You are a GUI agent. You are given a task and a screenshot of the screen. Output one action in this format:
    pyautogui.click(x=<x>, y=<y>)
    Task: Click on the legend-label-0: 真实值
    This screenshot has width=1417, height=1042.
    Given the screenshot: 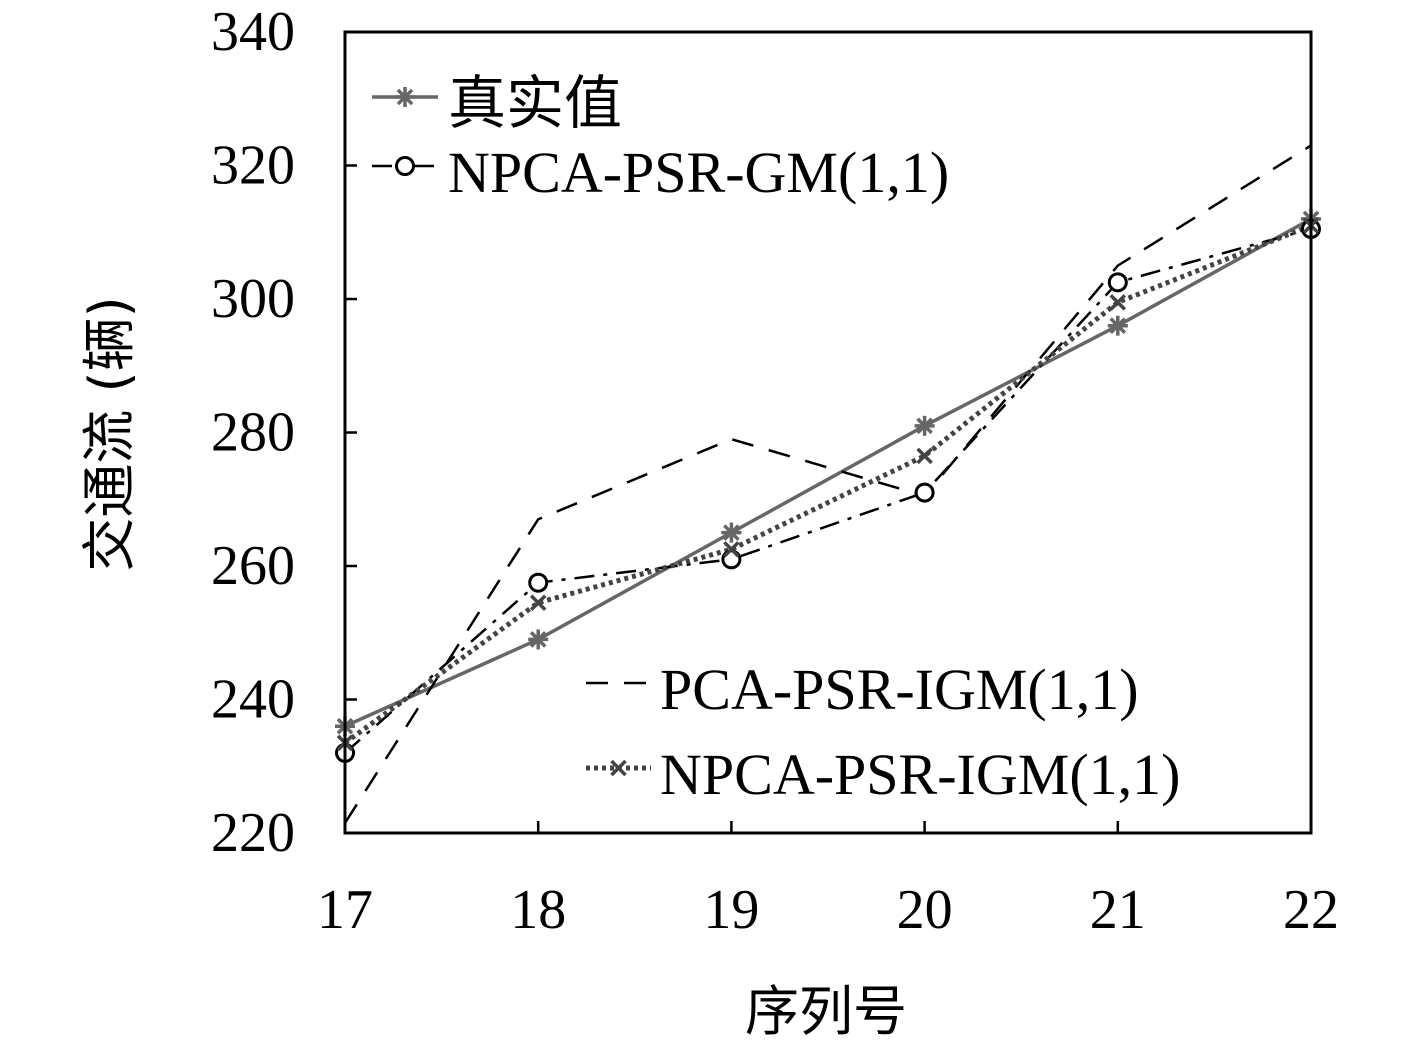 What is the action you would take?
    pyautogui.click(x=535, y=103)
    